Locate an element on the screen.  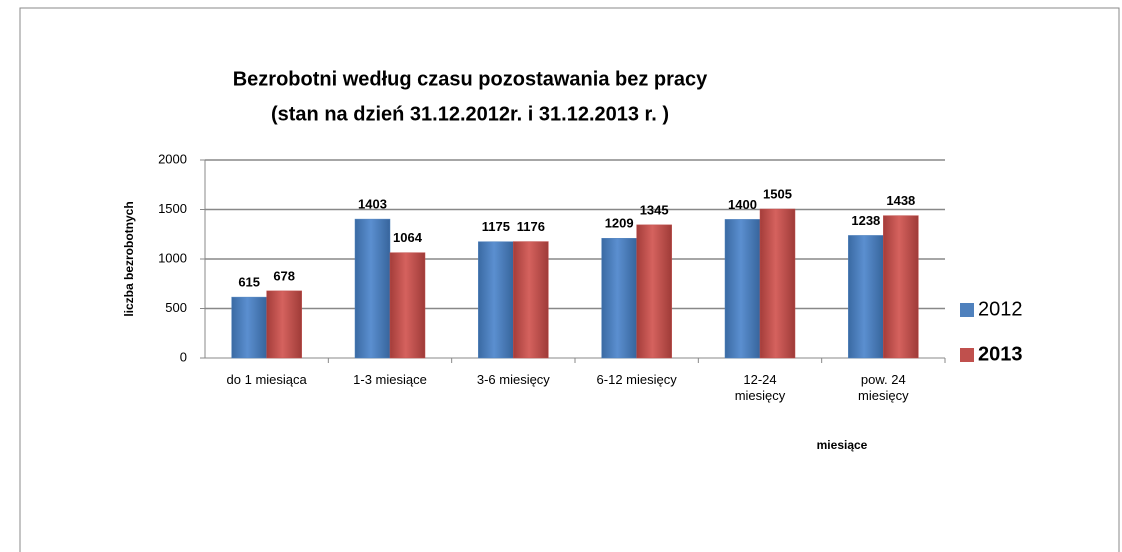
x-tick-label: pow. 24 miesięcy is located at coordinates (883, 387).